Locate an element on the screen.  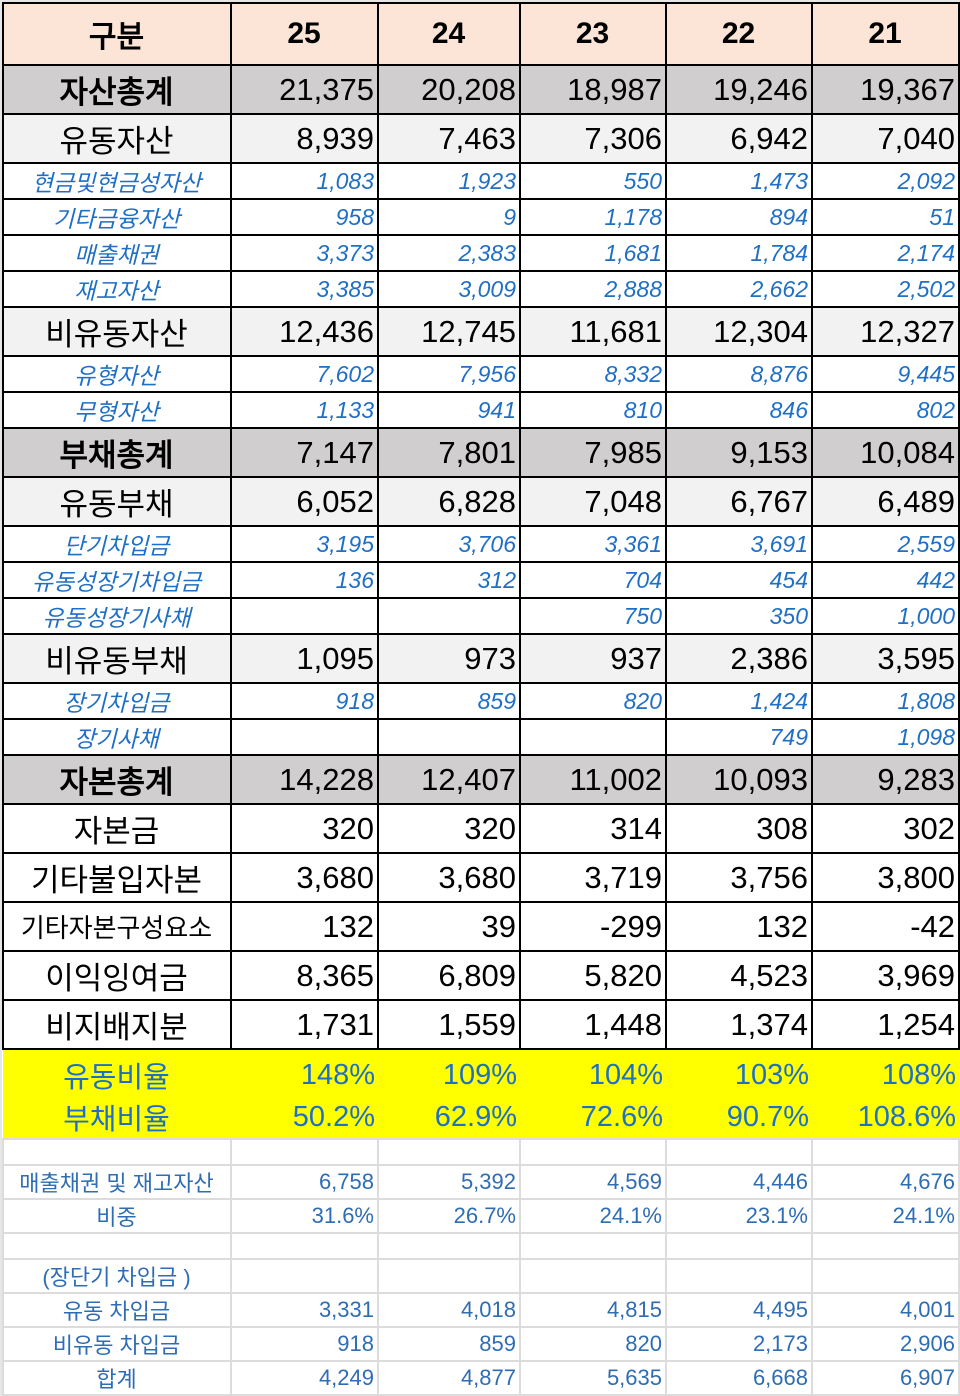
cell-value: 320 is located at coordinates (449, 828).